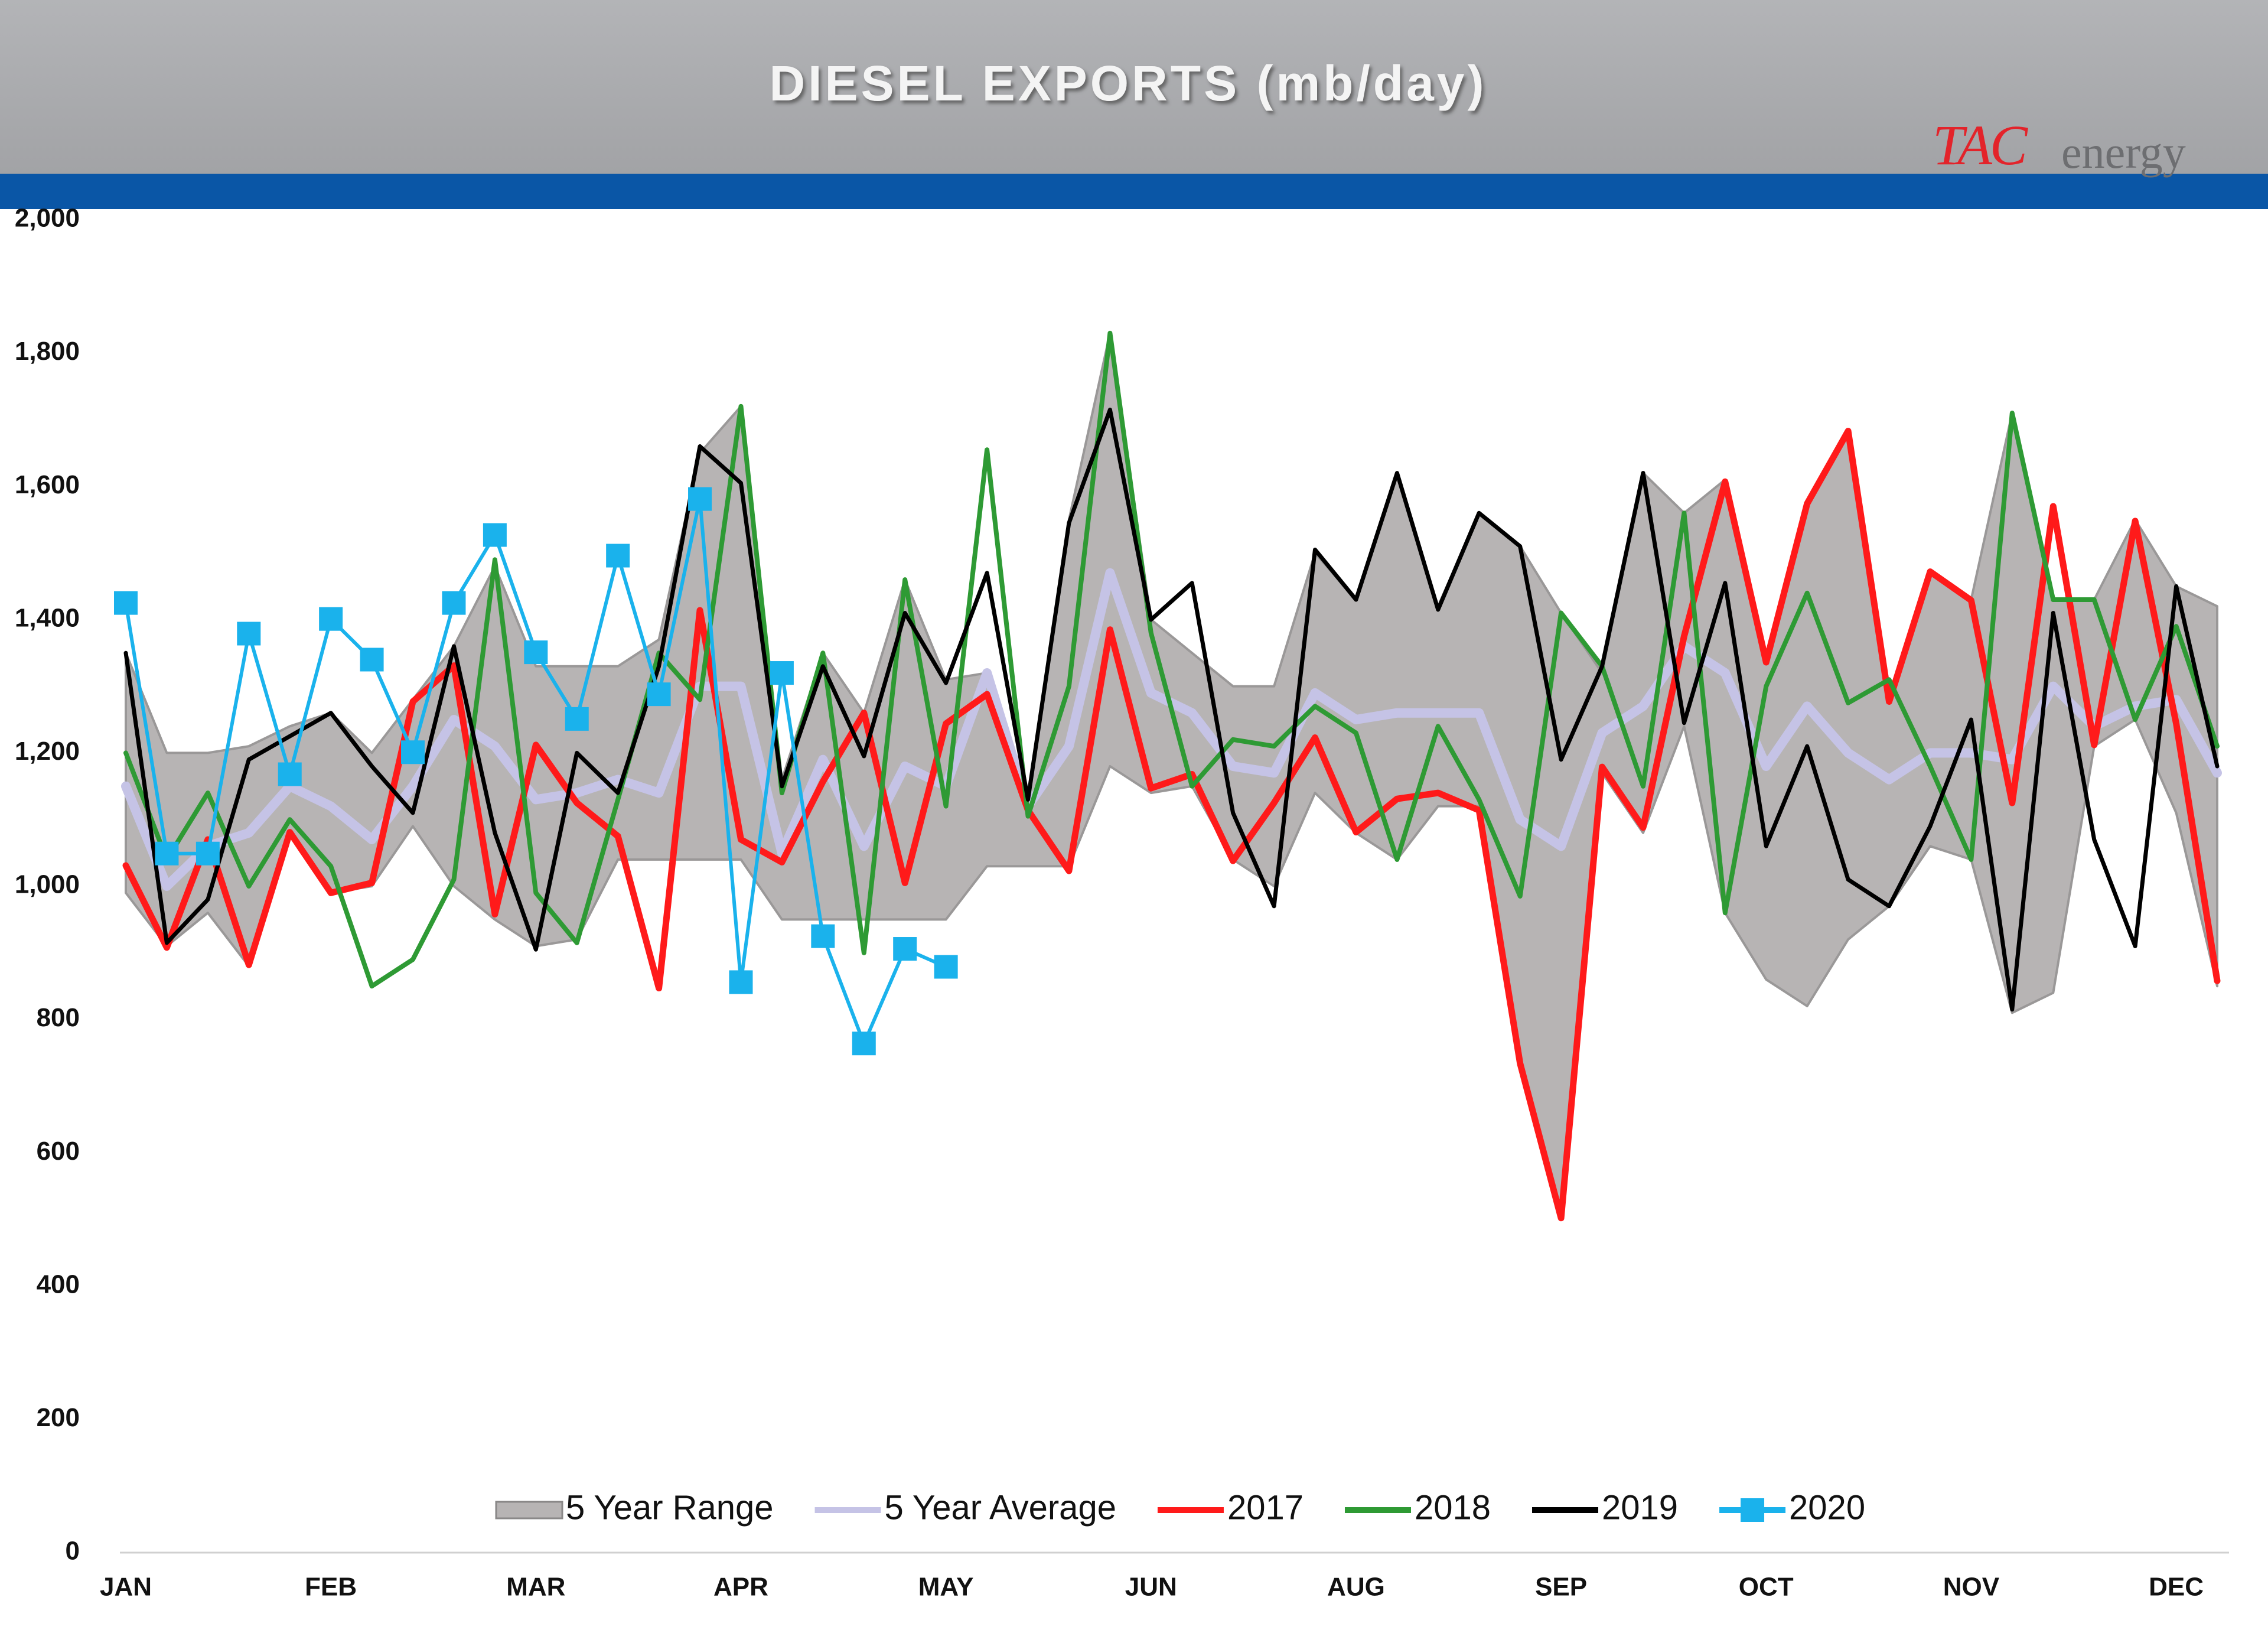 The height and width of the screenshot is (1643, 2268). What do you see at coordinates (2123, 152) in the screenshot?
I see `logo-word: energy` at bounding box center [2123, 152].